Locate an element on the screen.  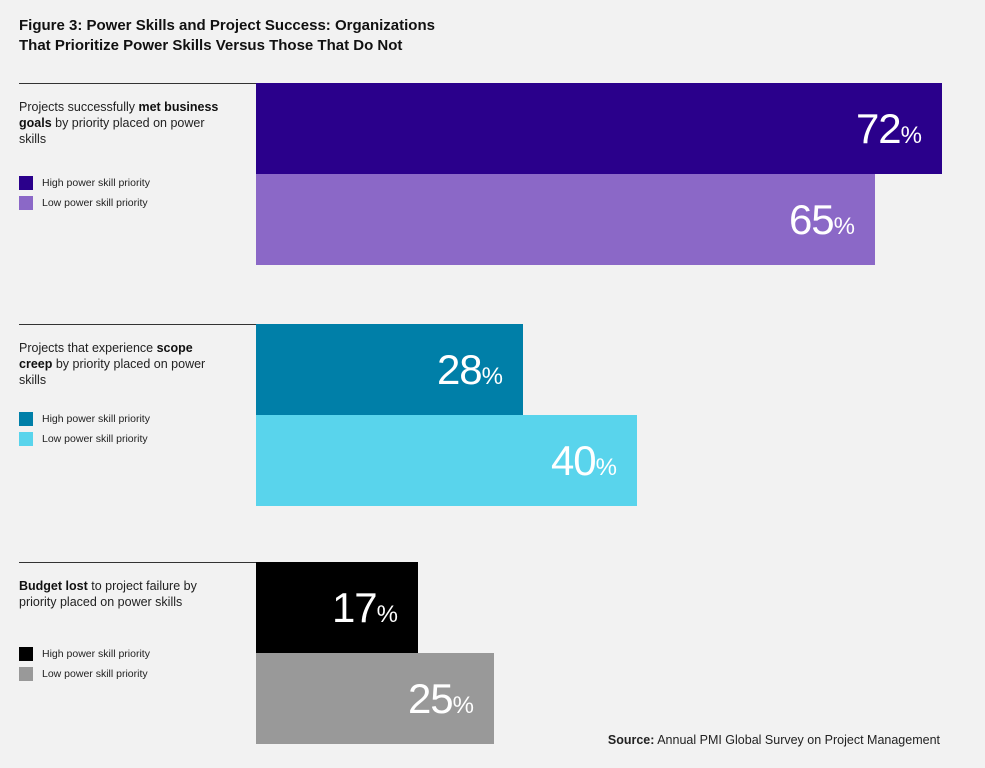
group-label-bold: met business goals is located at coordinates (119, 115).